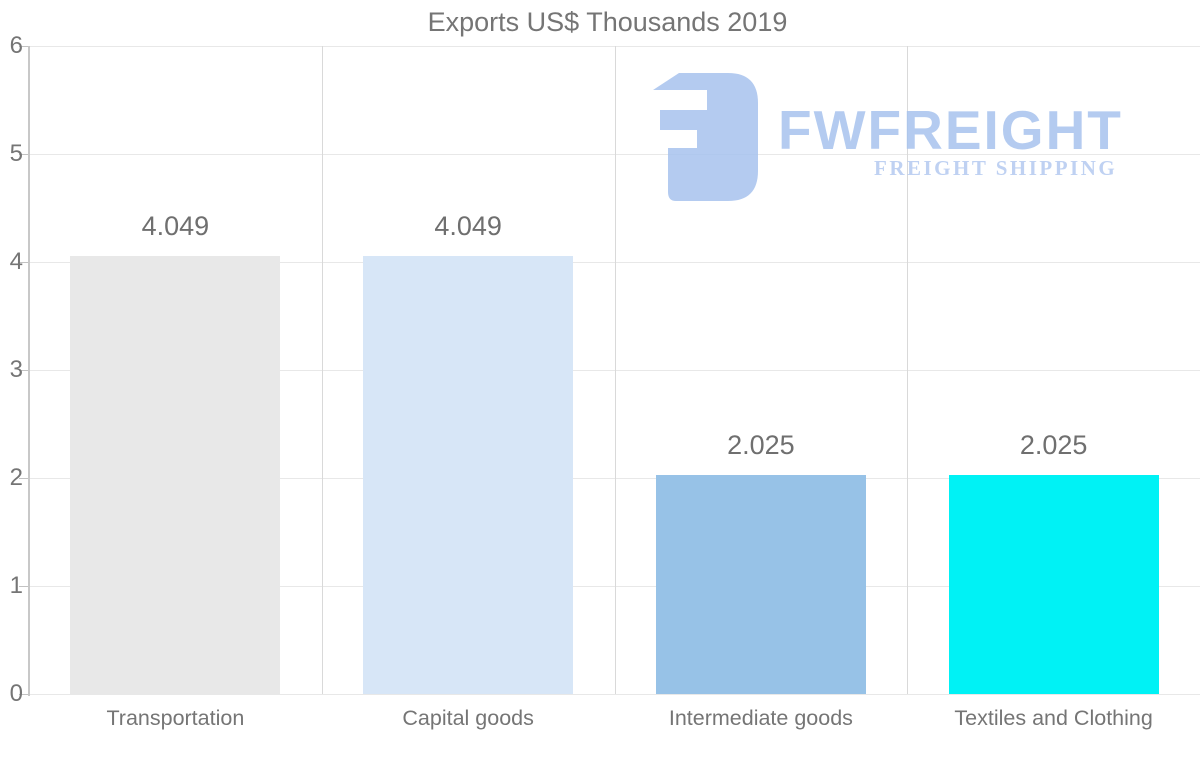  Describe the element at coordinates (468, 718) in the screenshot. I see `x-axis-label: Capital goods` at that location.